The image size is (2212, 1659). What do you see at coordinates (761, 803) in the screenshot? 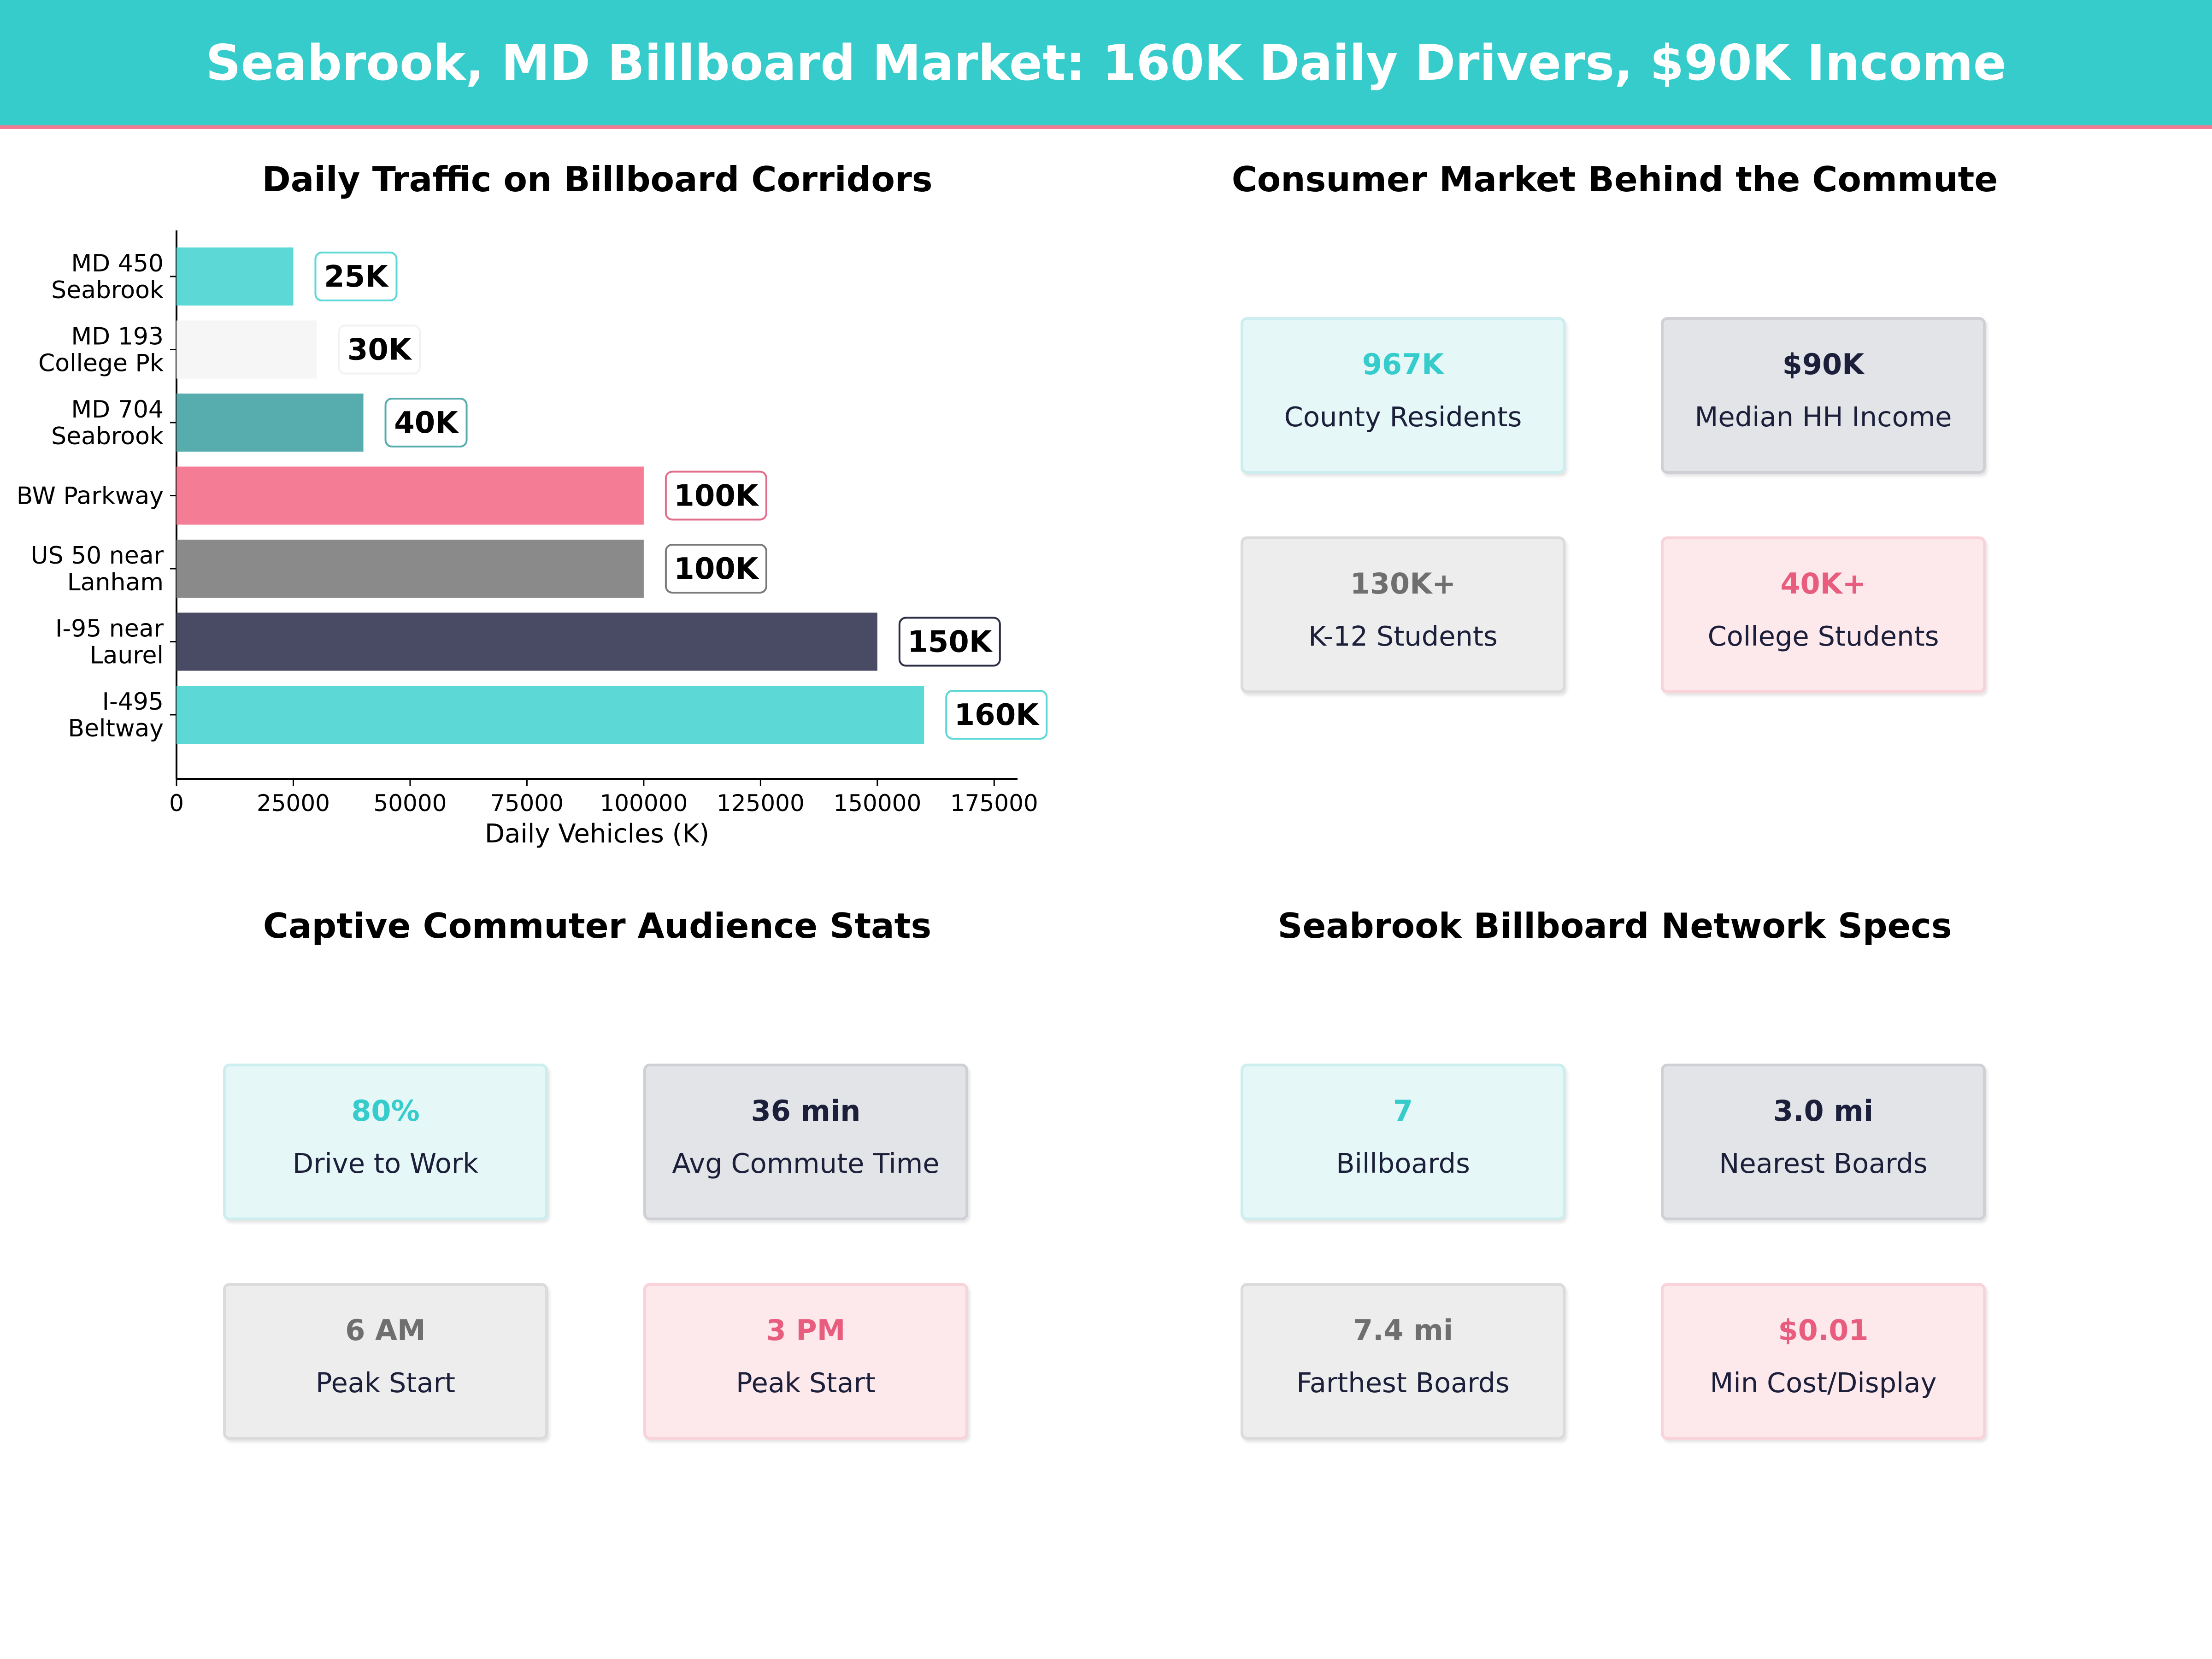
I see `x-tick-label: 125000` at bounding box center [761, 803].